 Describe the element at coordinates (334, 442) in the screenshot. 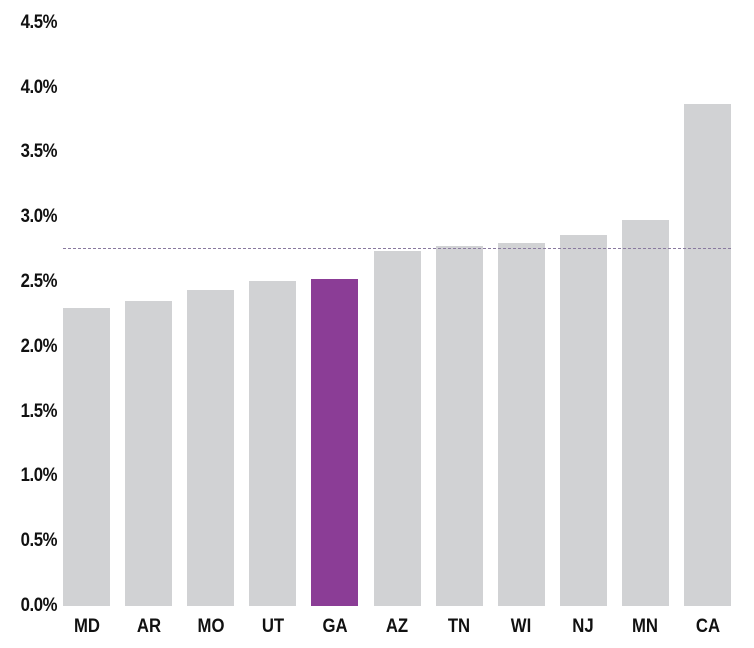

I see `bar-ga` at that location.